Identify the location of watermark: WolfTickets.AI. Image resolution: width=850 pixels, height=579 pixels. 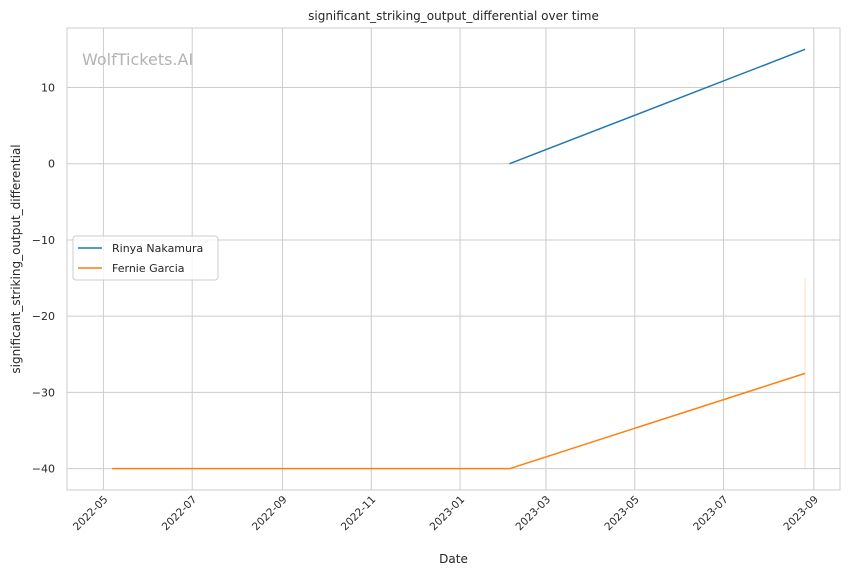
(137, 59).